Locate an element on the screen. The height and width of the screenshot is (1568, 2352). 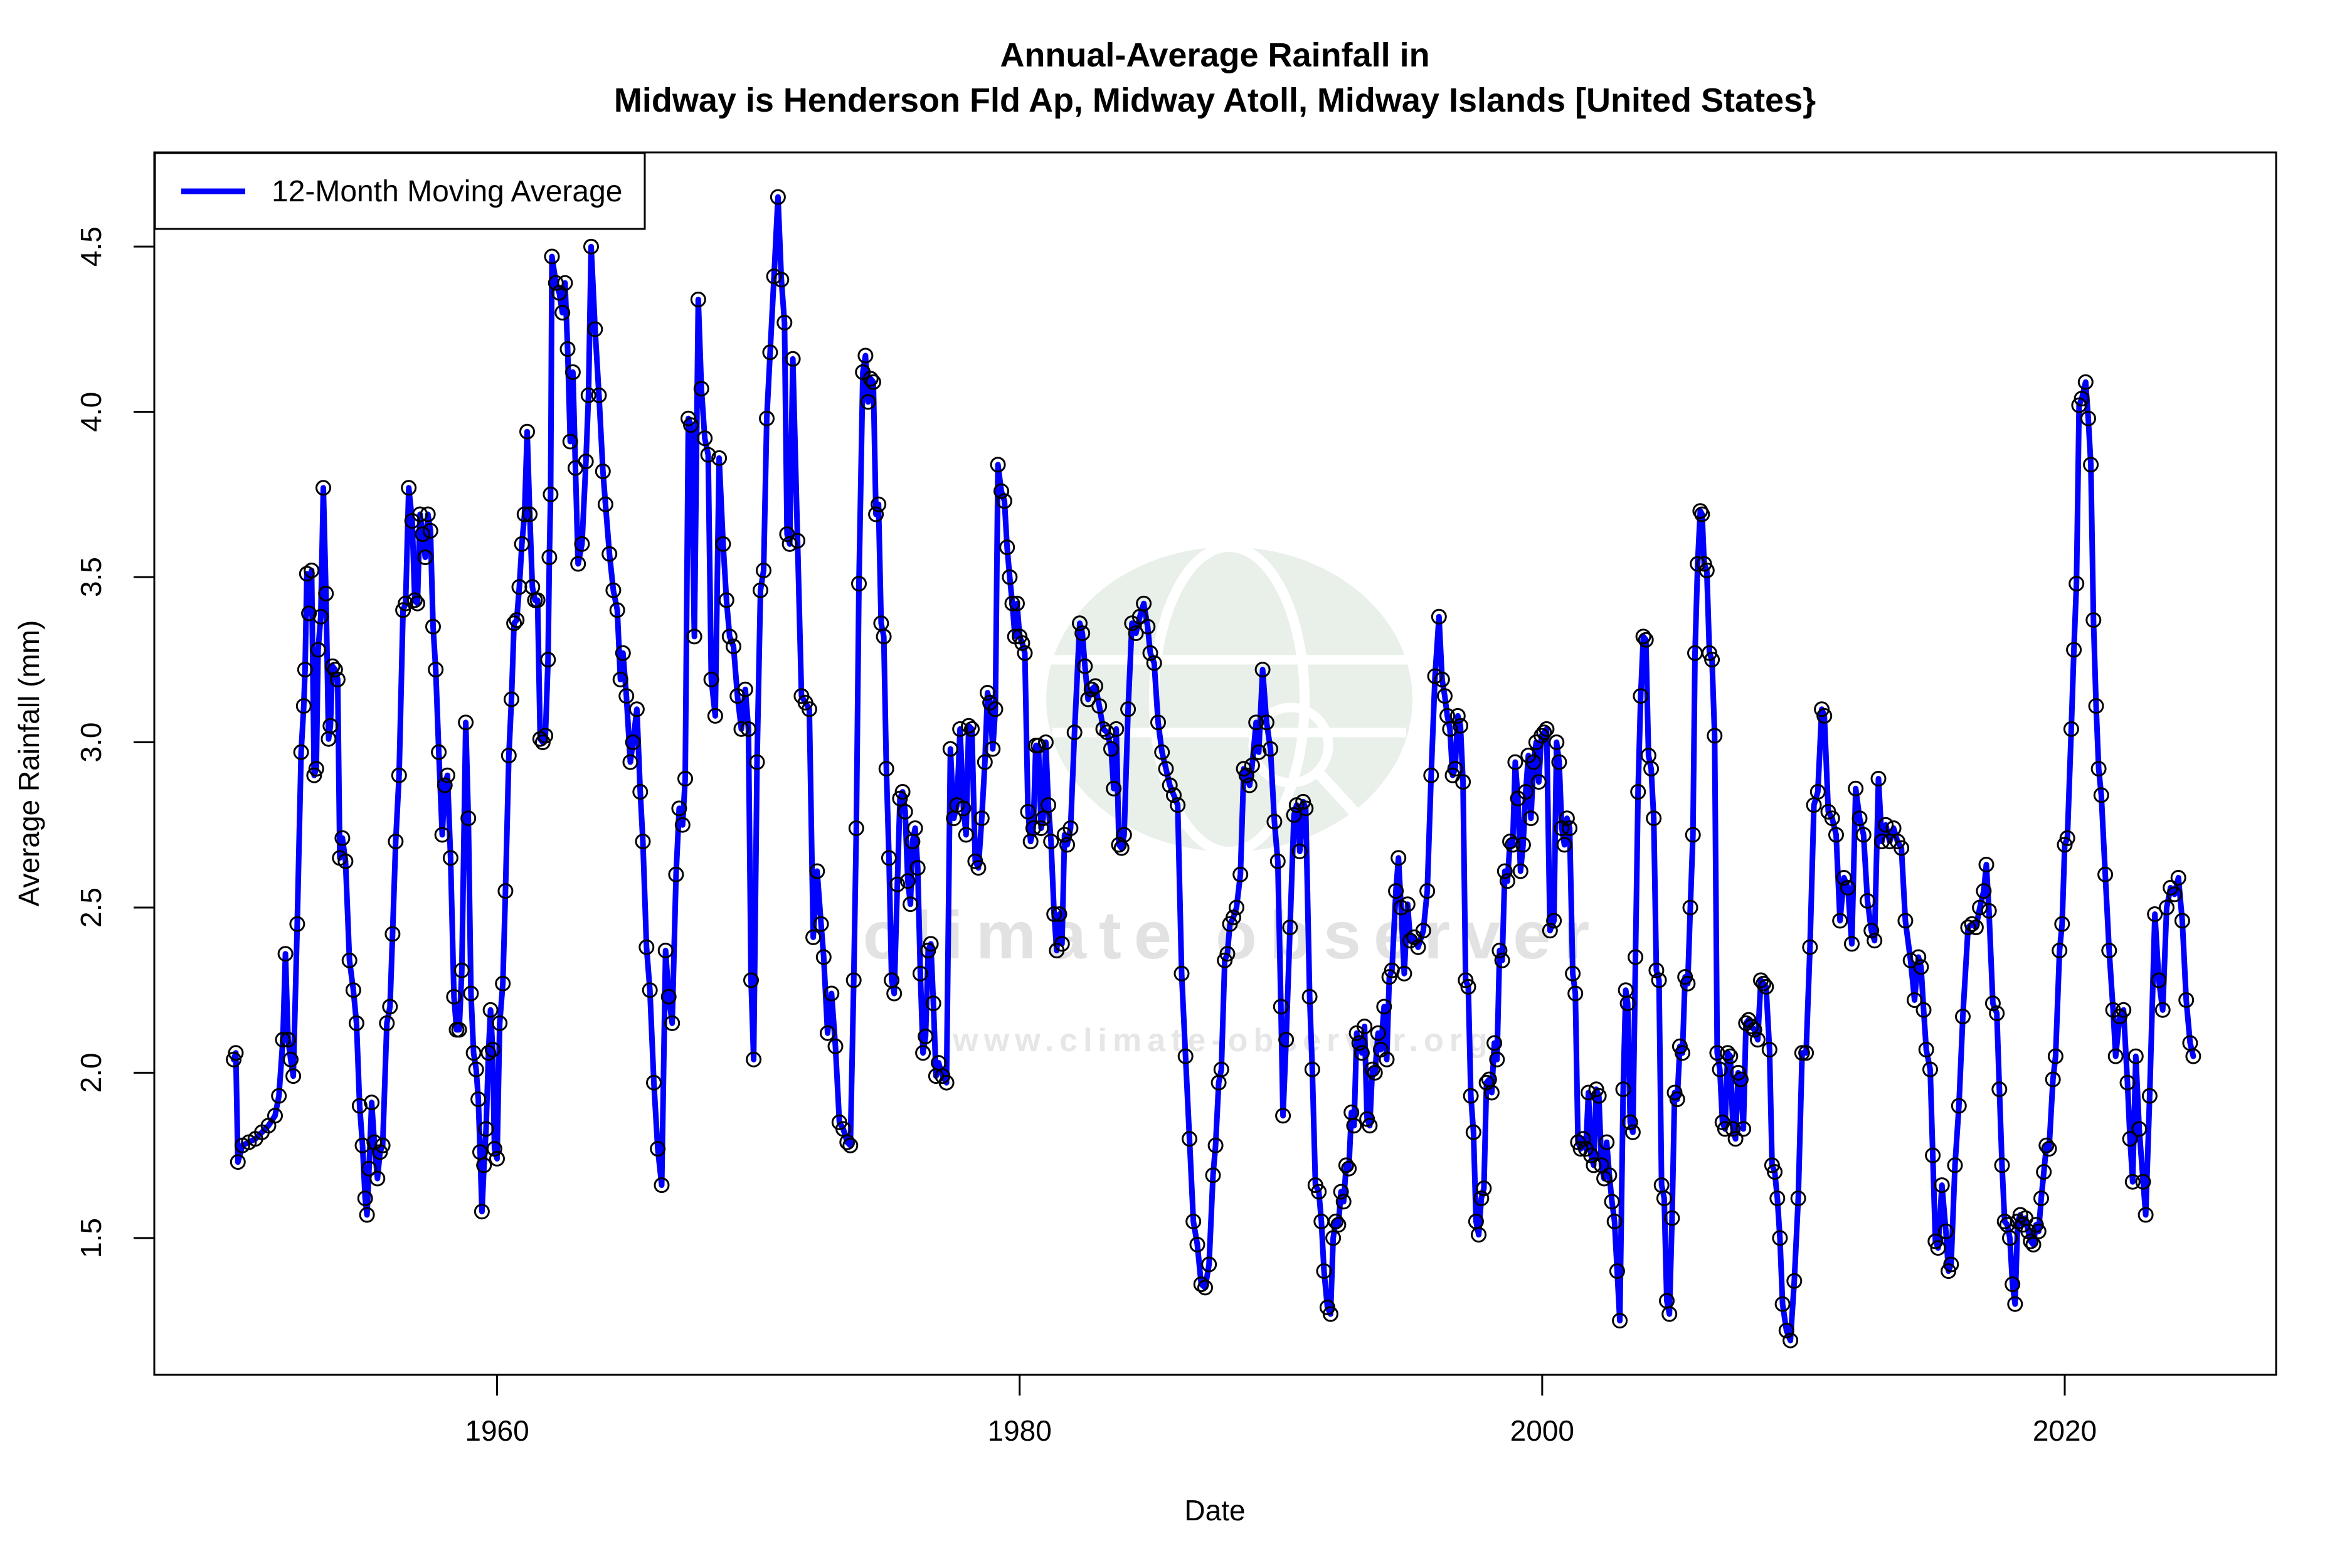
y-tick-label: 2.0 is located at coordinates (91, 1072).